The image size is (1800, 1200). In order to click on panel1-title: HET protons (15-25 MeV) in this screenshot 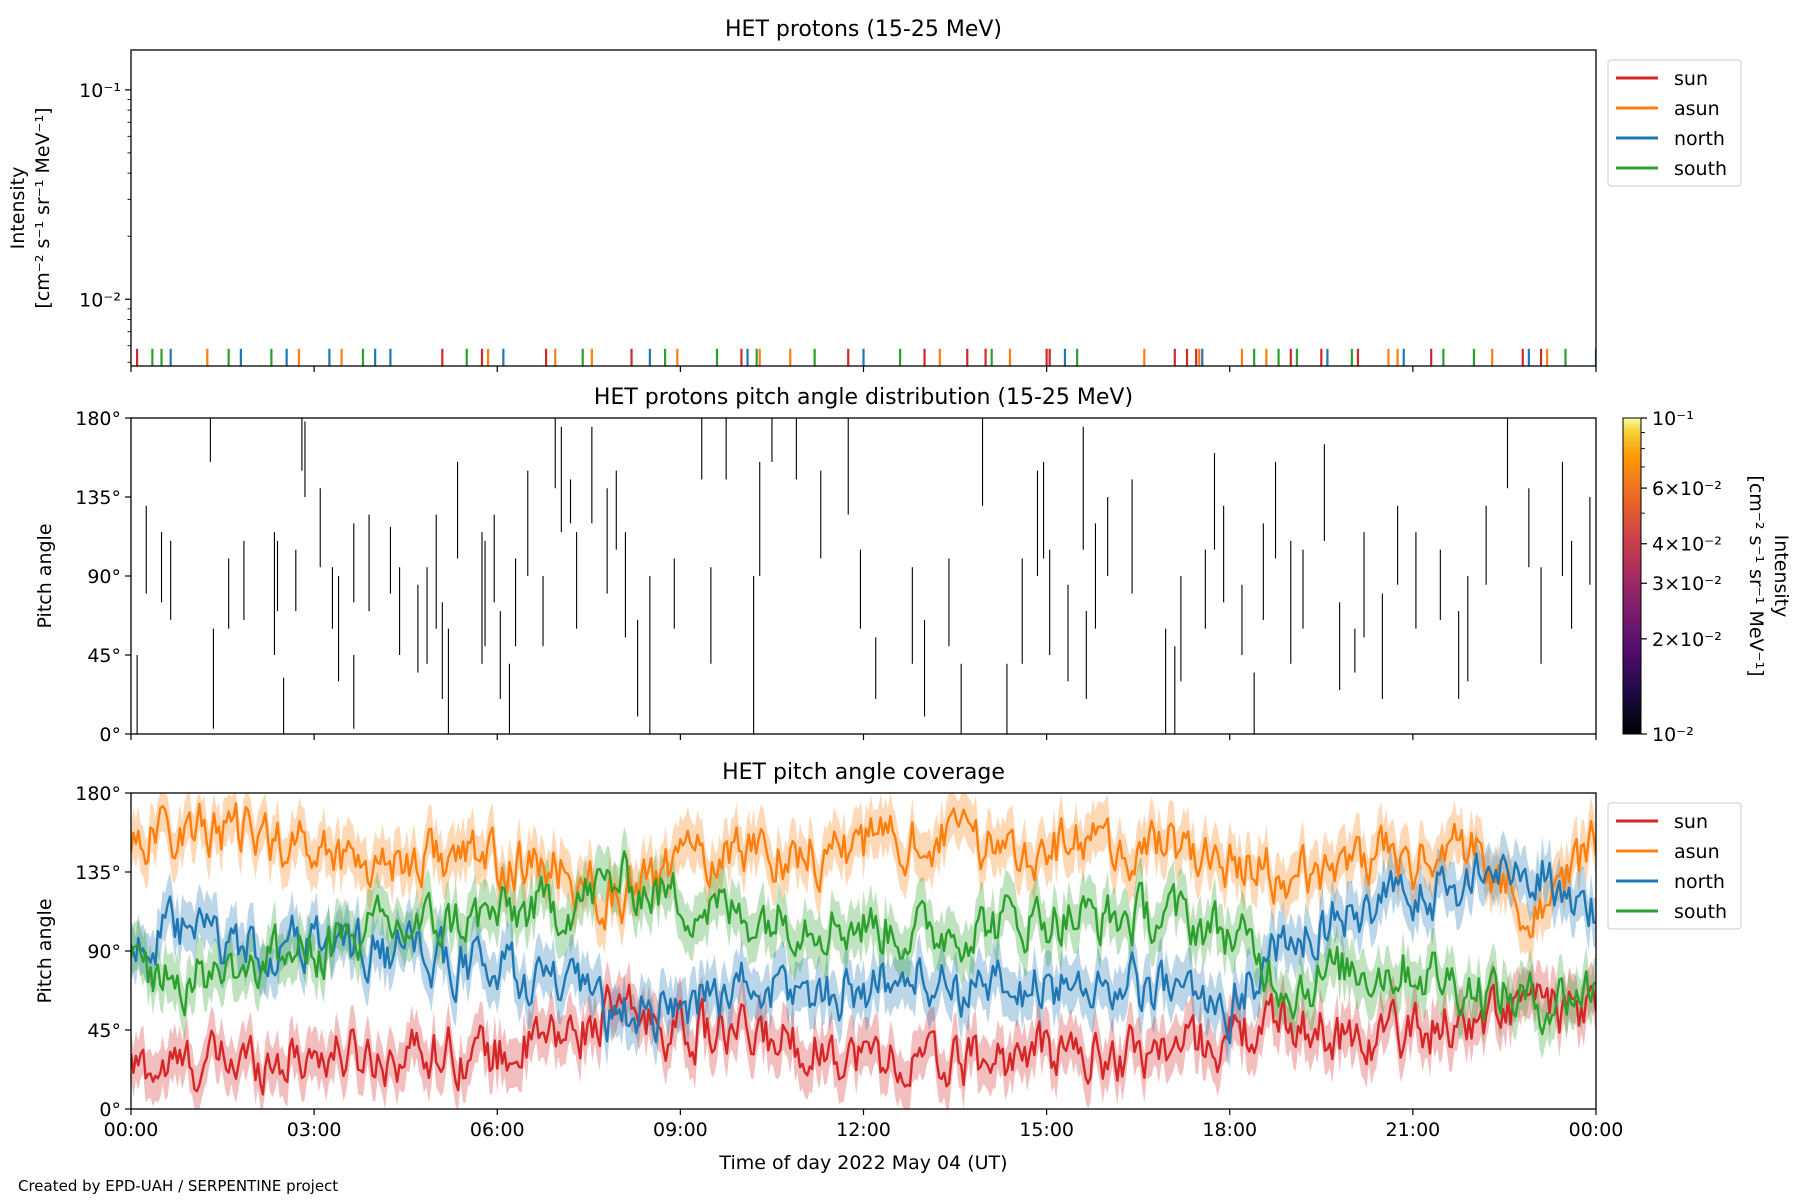, I will do `click(863, 29)`.